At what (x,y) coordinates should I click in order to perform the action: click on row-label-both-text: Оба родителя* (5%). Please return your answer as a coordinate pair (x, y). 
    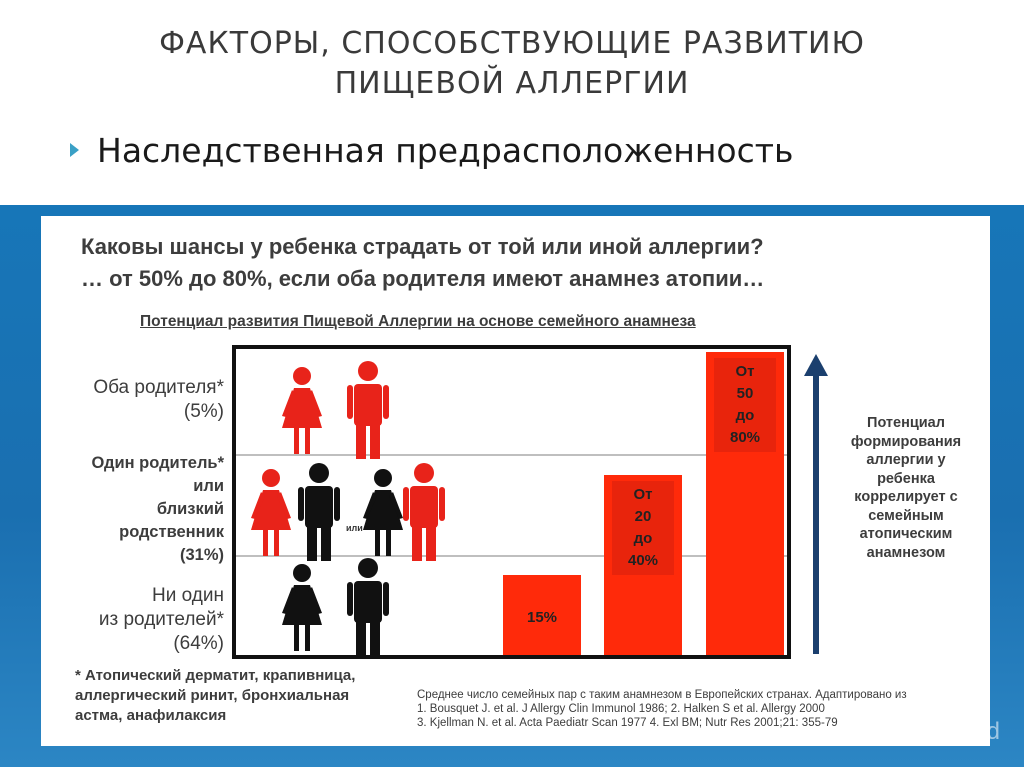
    Looking at the image, I should click on (158, 400).